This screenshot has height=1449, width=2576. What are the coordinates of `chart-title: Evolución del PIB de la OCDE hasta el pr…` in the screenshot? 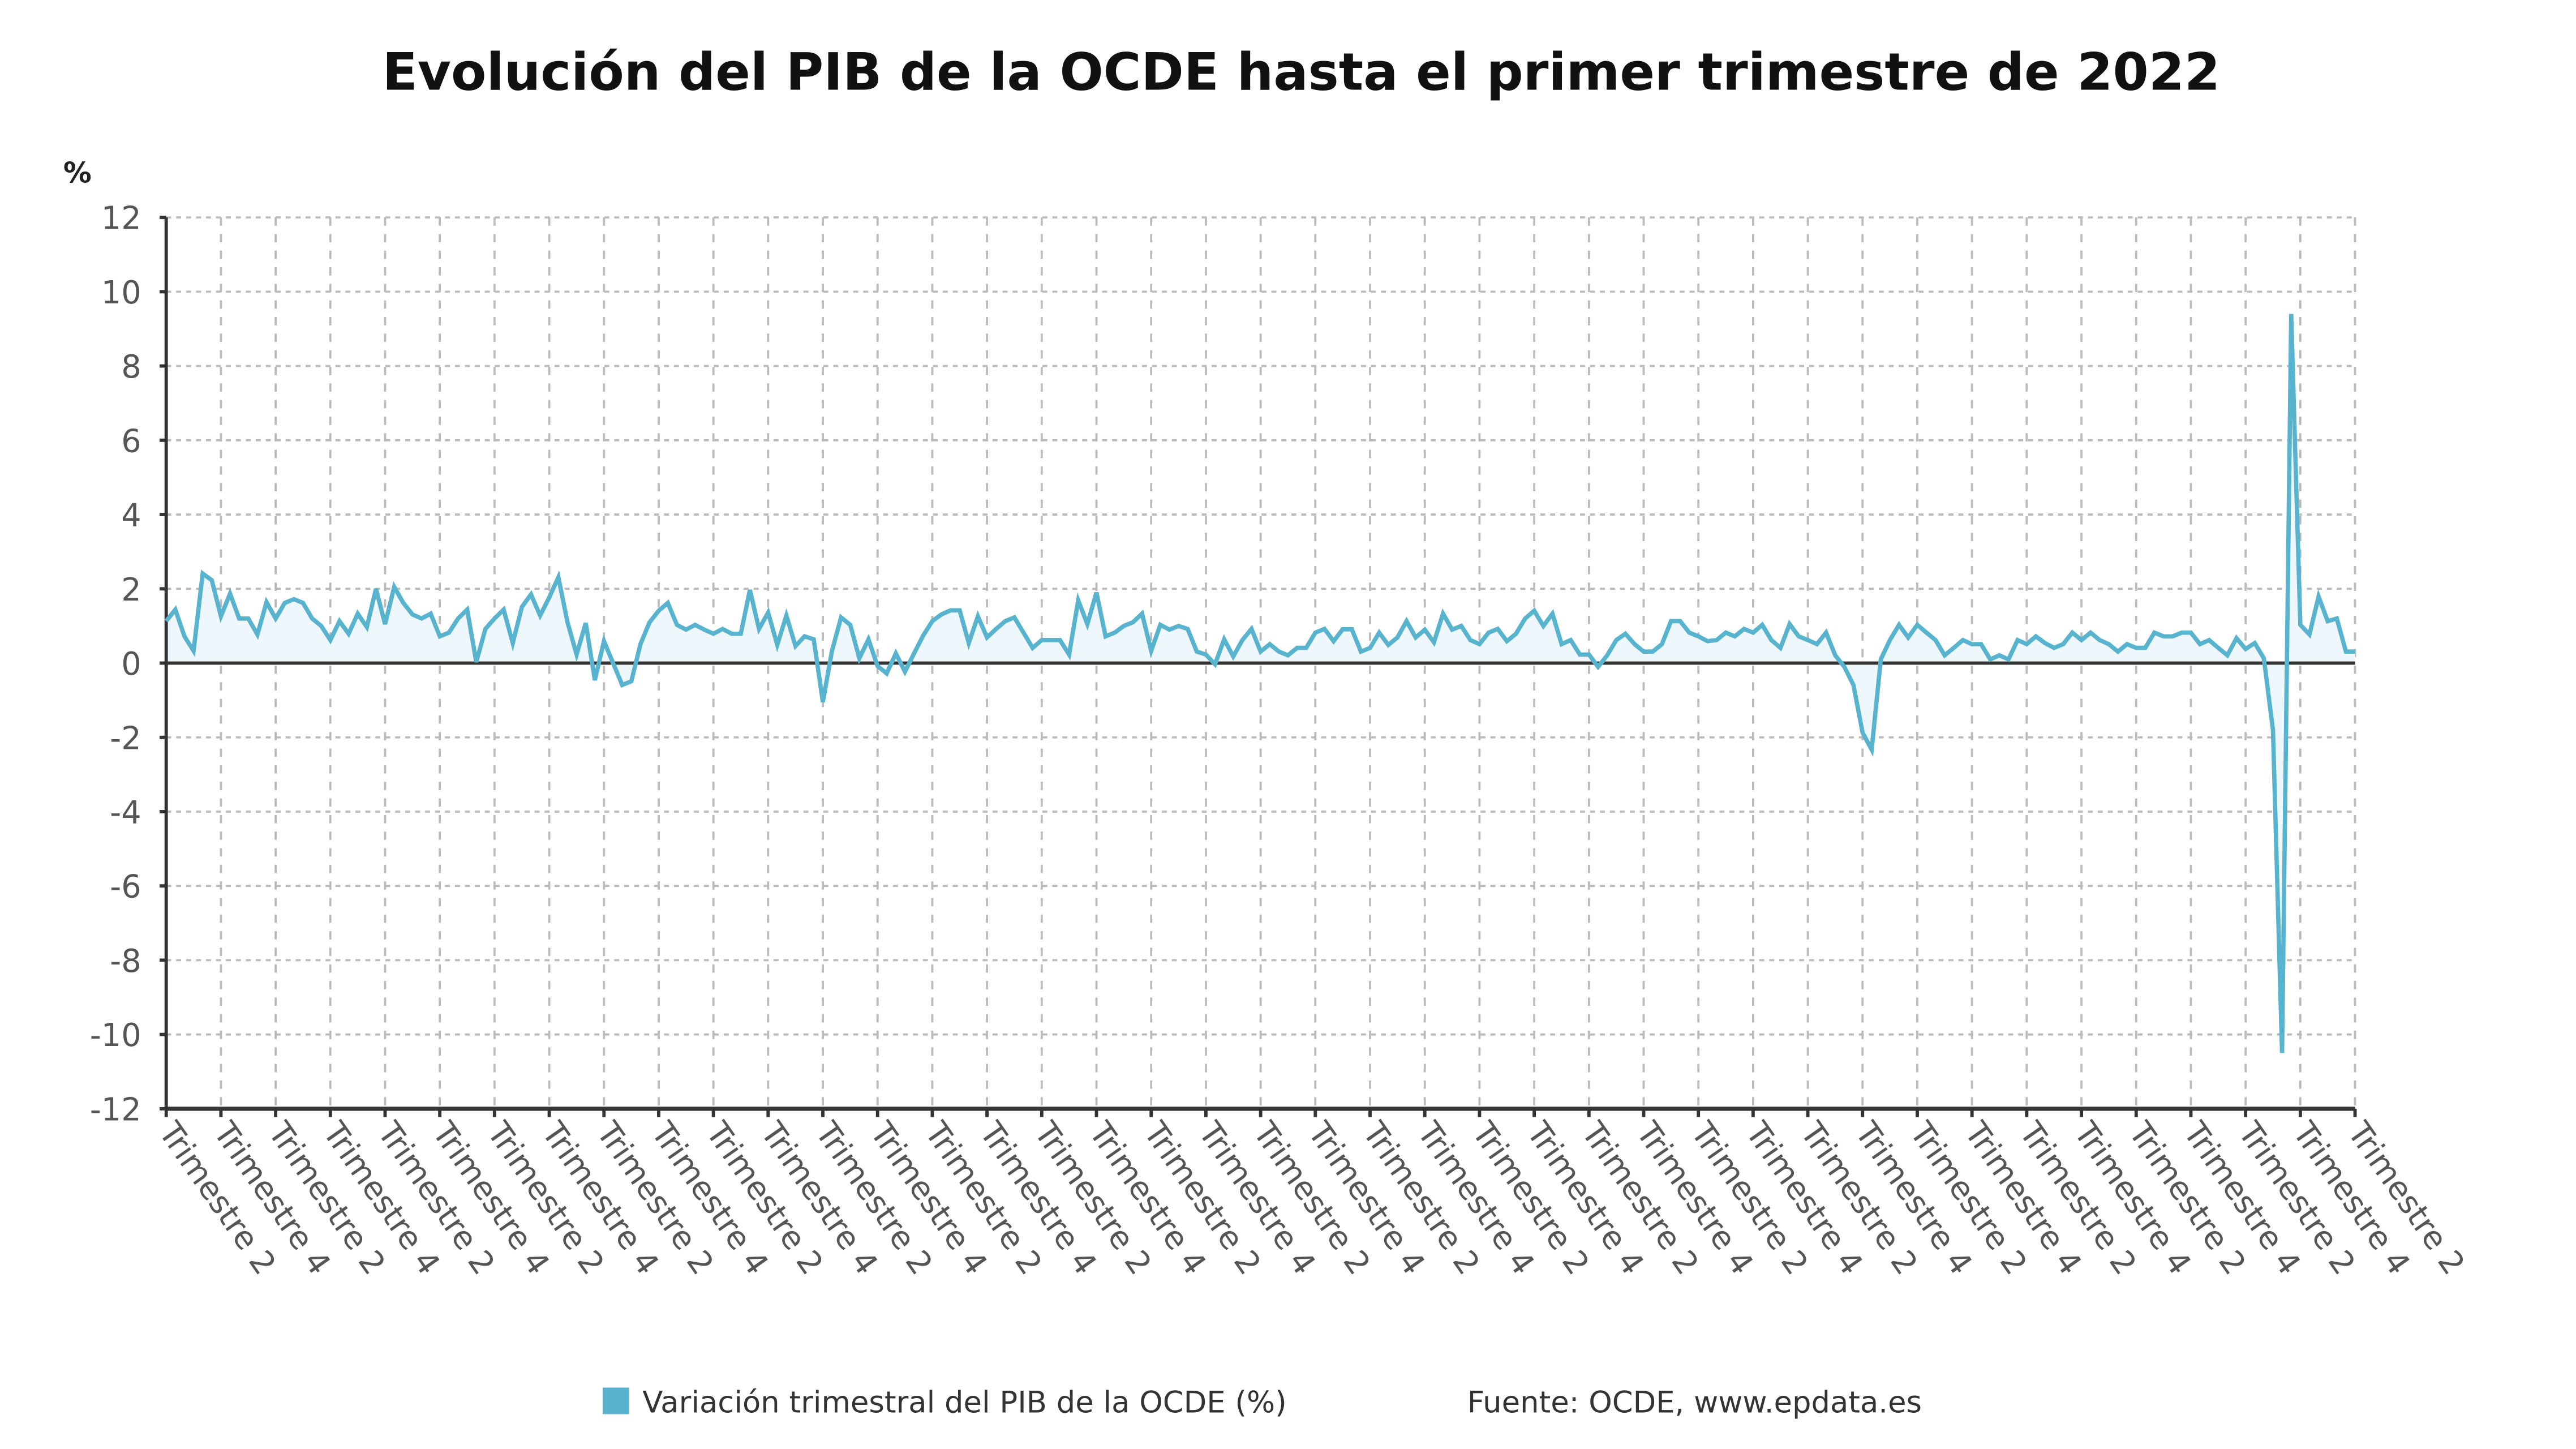 It's located at (1302, 72).